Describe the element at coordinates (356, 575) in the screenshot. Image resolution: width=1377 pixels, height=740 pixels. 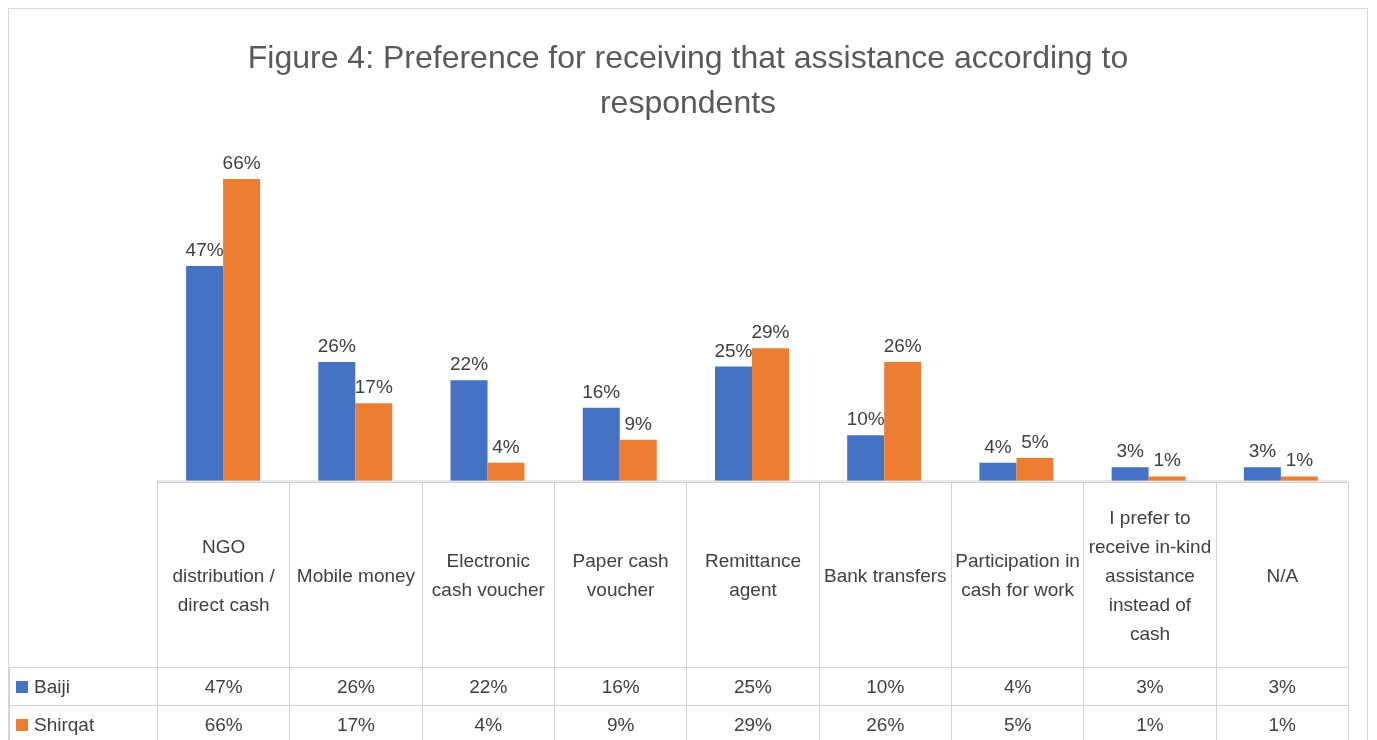
I see `x-tick-label: Mobile money` at that location.